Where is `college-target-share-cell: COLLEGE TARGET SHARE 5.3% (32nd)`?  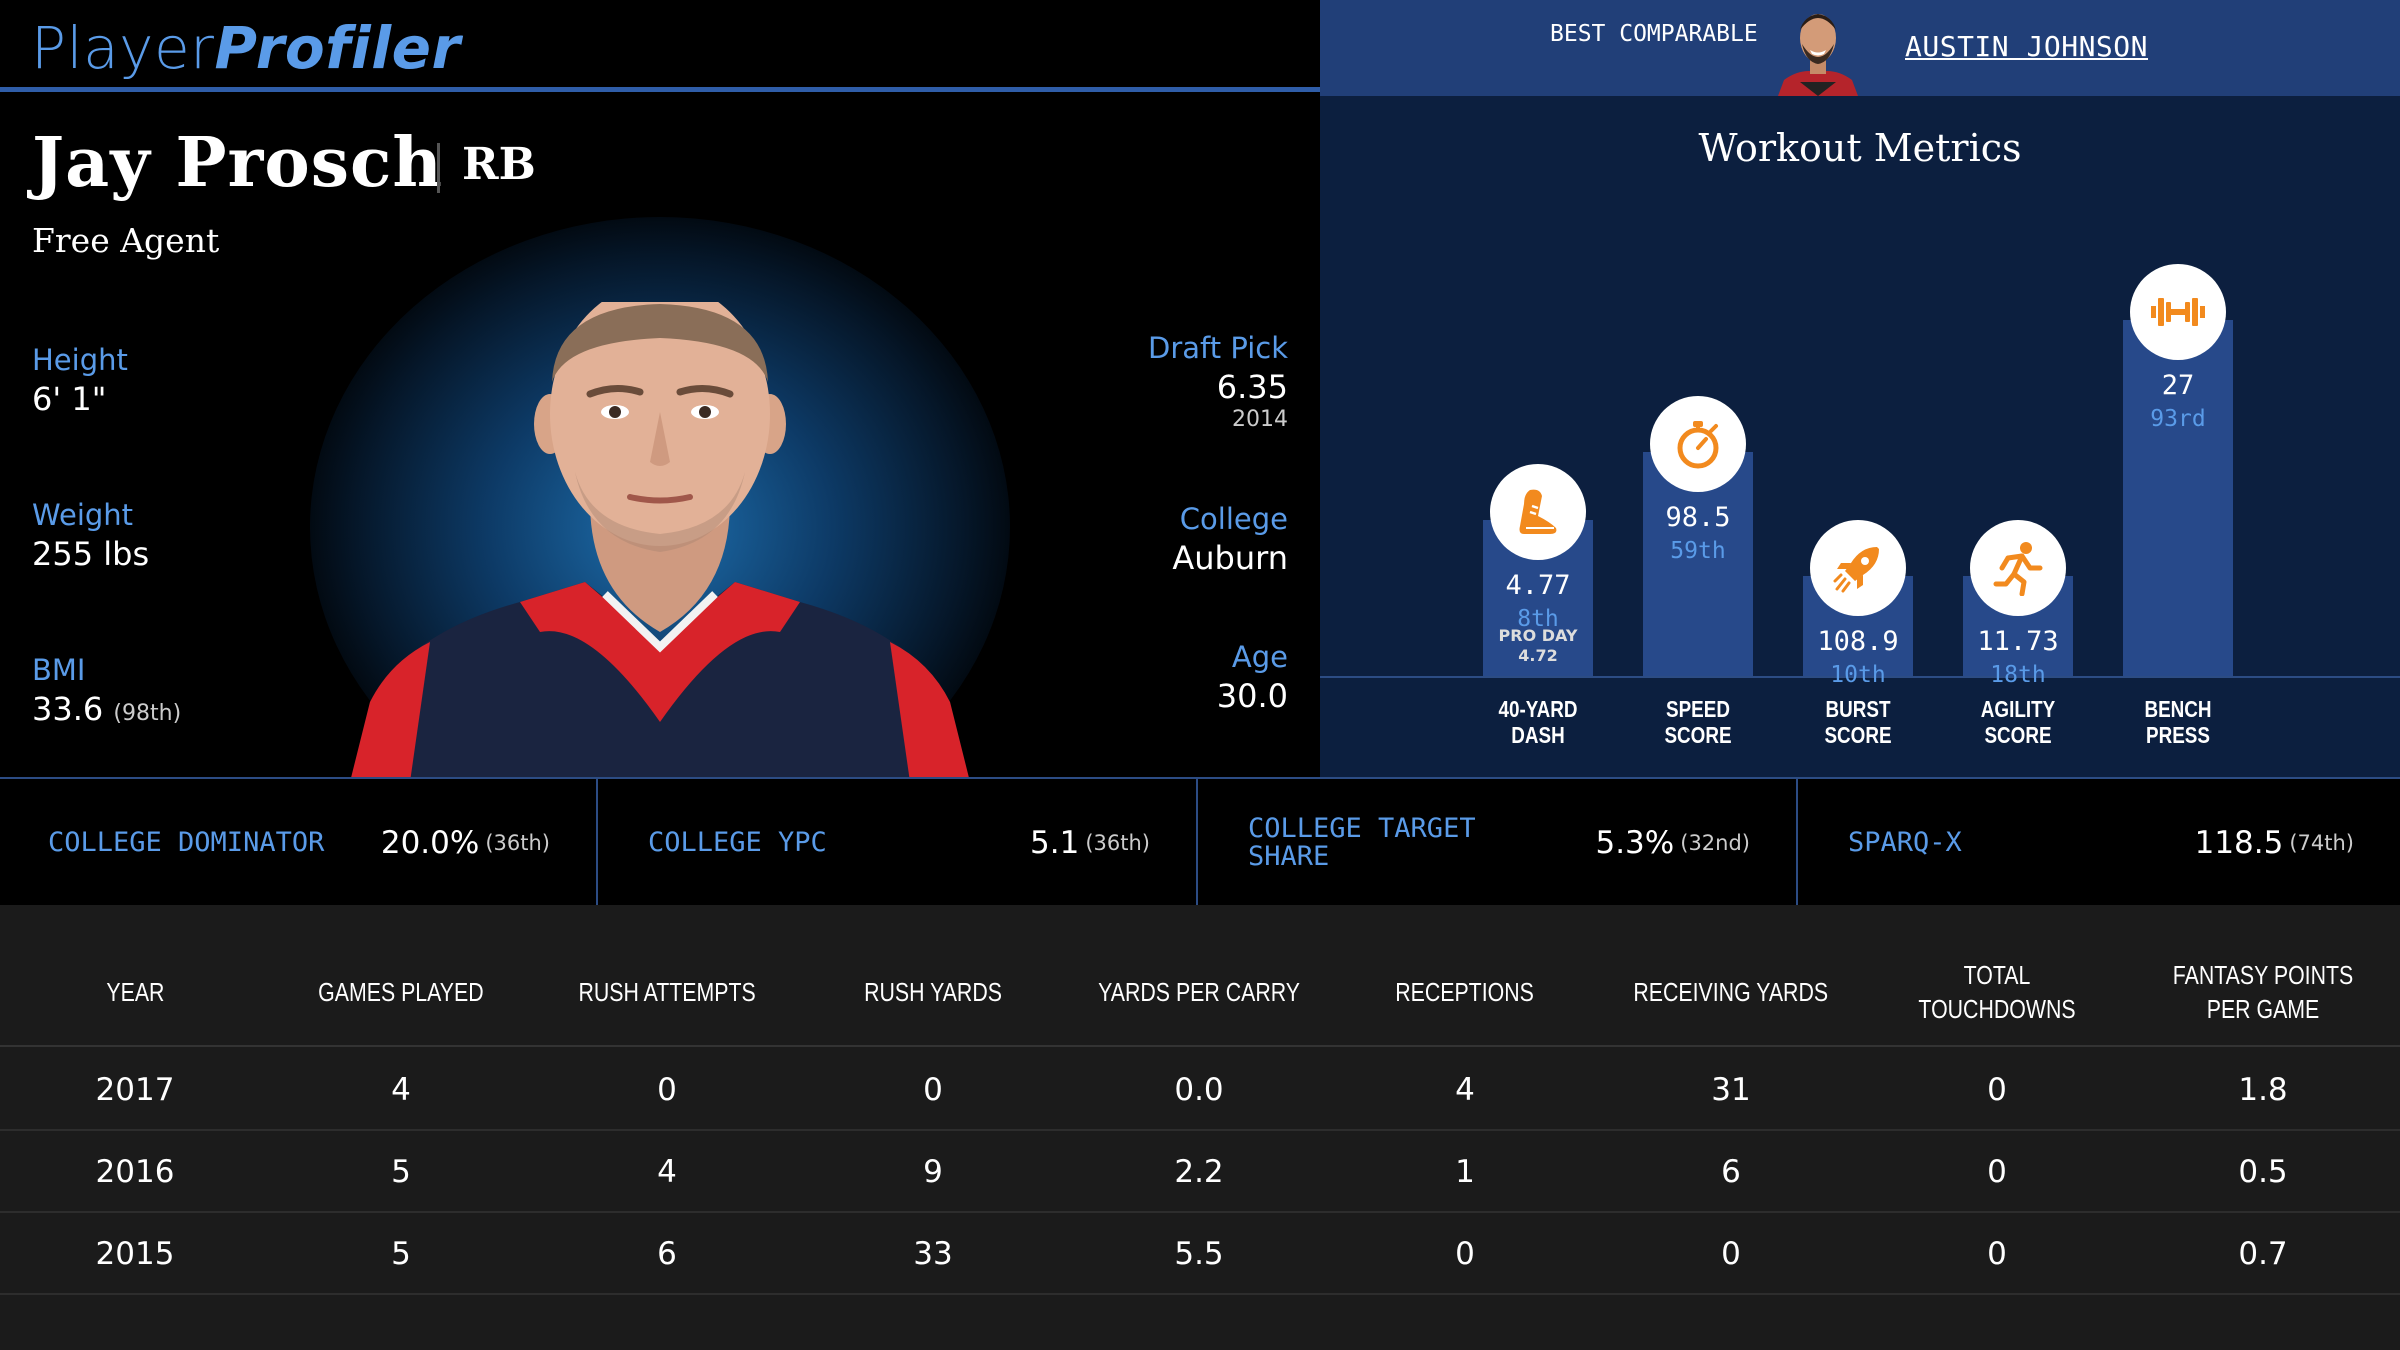 college-target-share-cell: COLLEGE TARGET SHARE 5.3% (32nd) is located at coordinates (1499, 843).